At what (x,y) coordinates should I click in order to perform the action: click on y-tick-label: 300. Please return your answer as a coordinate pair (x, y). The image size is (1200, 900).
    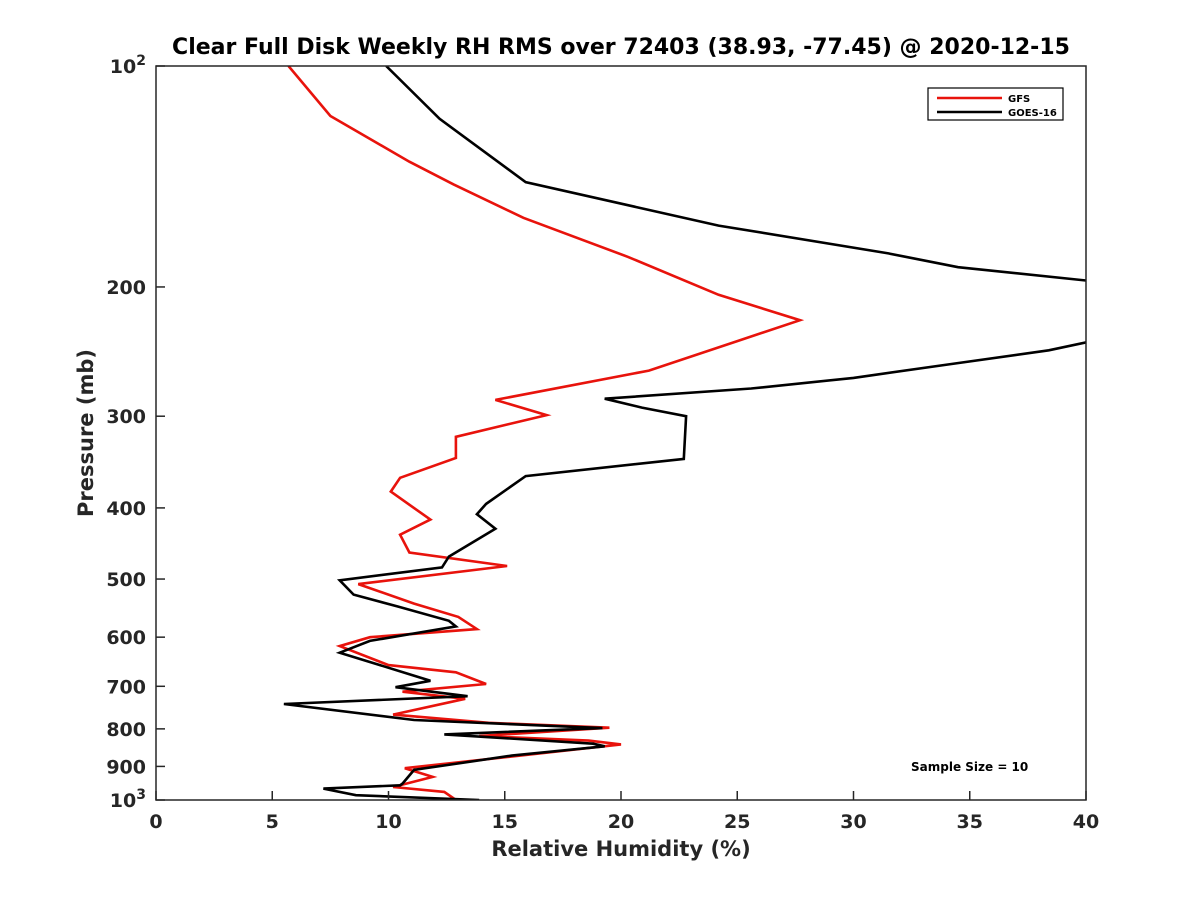
    Looking at the image, I should click on (126, 417).